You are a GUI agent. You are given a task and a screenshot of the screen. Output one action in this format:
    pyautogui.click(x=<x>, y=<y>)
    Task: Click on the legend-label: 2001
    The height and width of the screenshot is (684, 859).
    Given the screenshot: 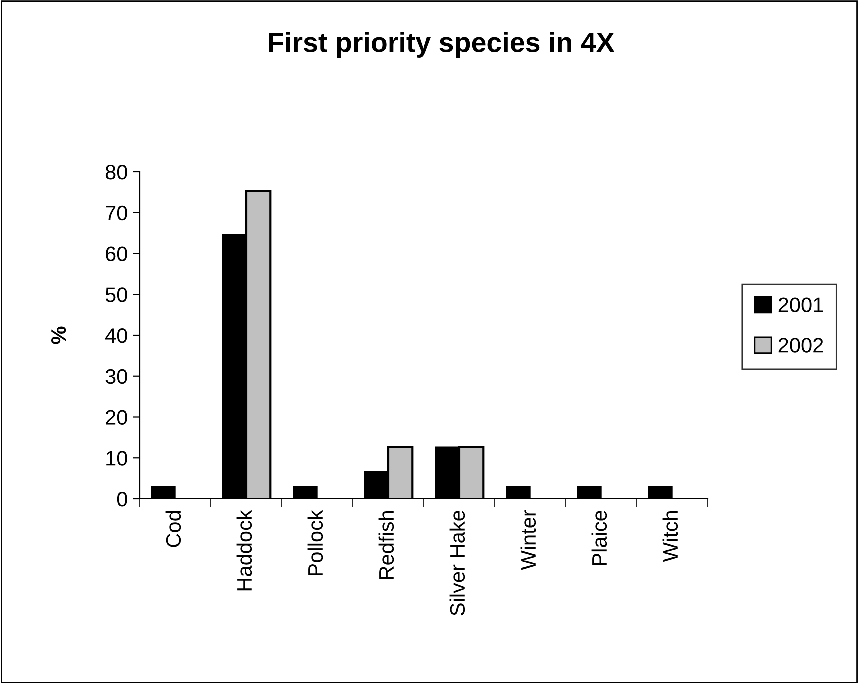 What is the action you would take?
    pyautogui.click(x=801, y=305)
    